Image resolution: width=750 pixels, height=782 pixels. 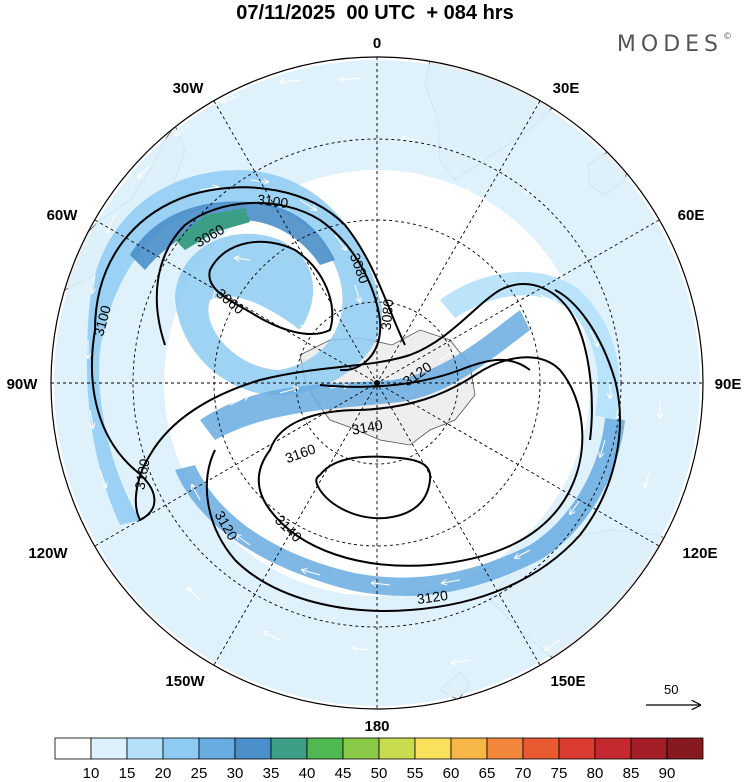 I want to click on colorbar-ticks: 10 15 20 25 30 35 40 45 50 55 60 65 70 75 80 85 90, so click(x=379, y=773).